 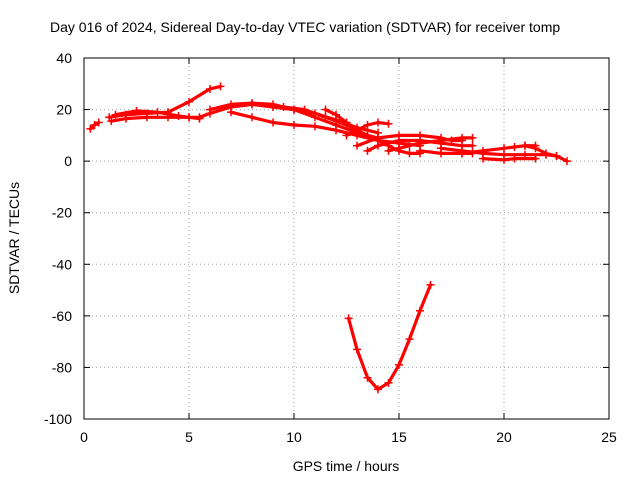 I want to click on y-tick-label: -20, so click(x=62, y=213).